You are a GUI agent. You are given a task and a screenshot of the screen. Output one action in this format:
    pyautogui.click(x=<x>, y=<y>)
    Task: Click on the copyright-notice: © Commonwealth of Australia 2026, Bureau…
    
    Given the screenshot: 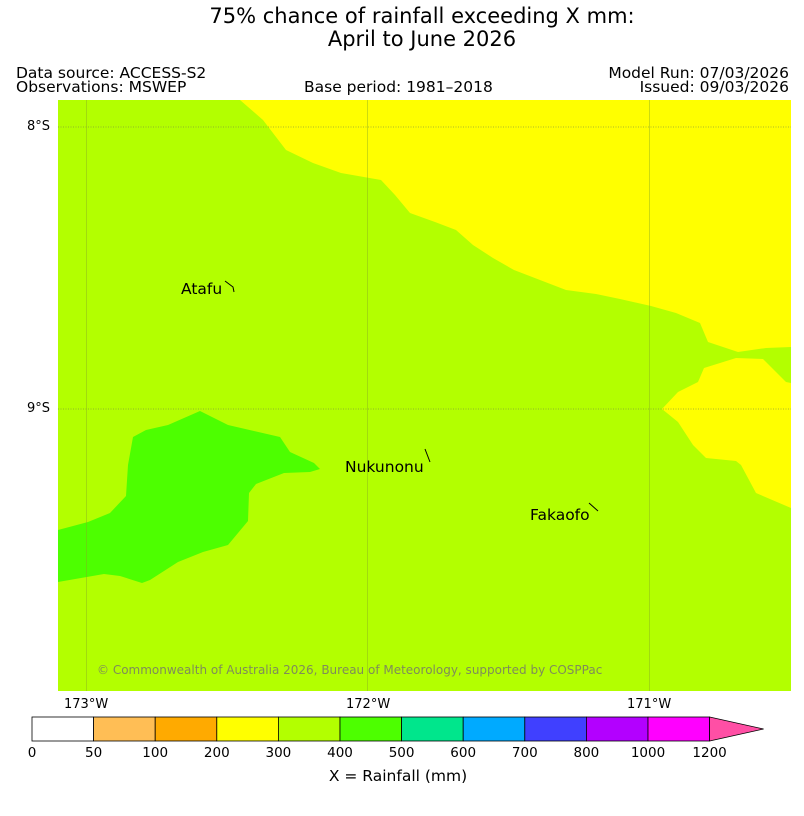 What is the action you would take?
    pyautogui.click(x=350, y=670)
    